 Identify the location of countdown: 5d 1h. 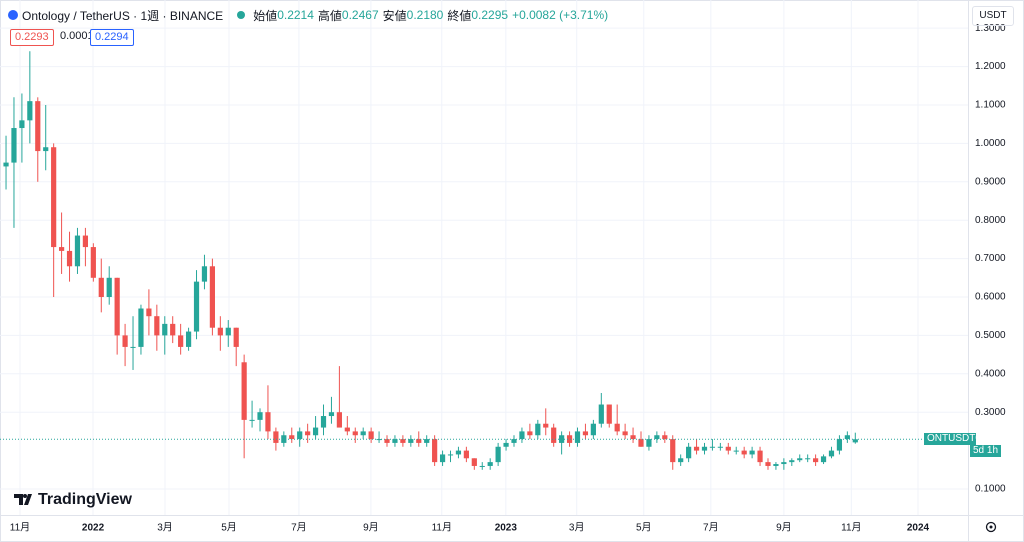
(986, 451).